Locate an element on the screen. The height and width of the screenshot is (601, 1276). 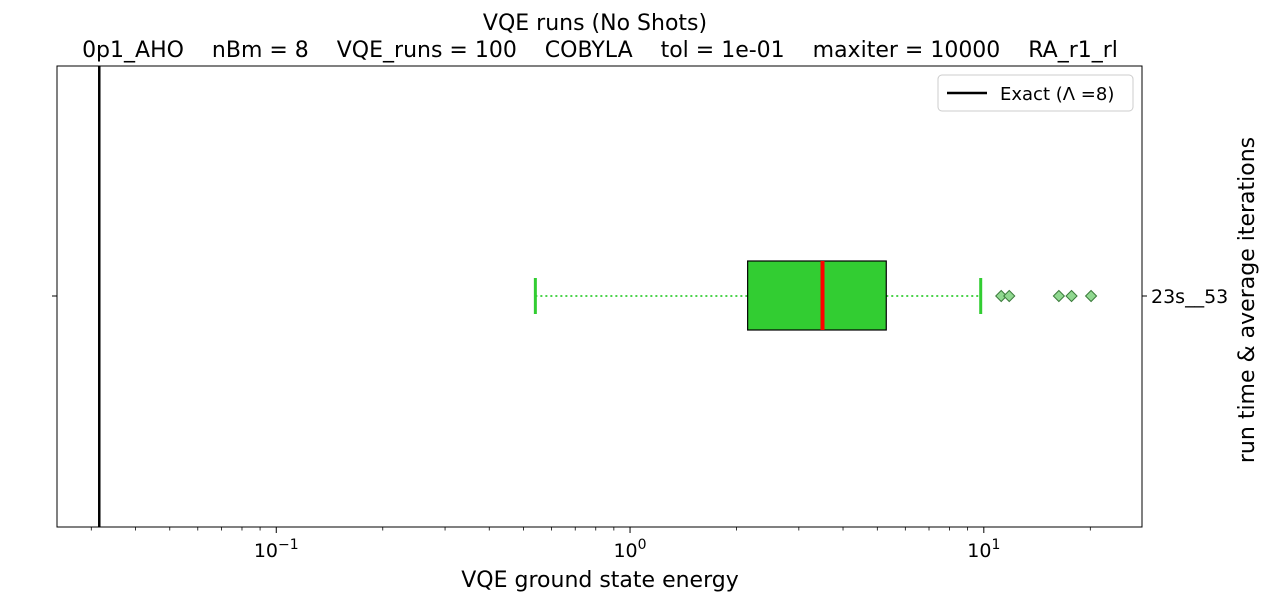
legend: Exact (Λ =8) is located at coordinates (1035, 93).